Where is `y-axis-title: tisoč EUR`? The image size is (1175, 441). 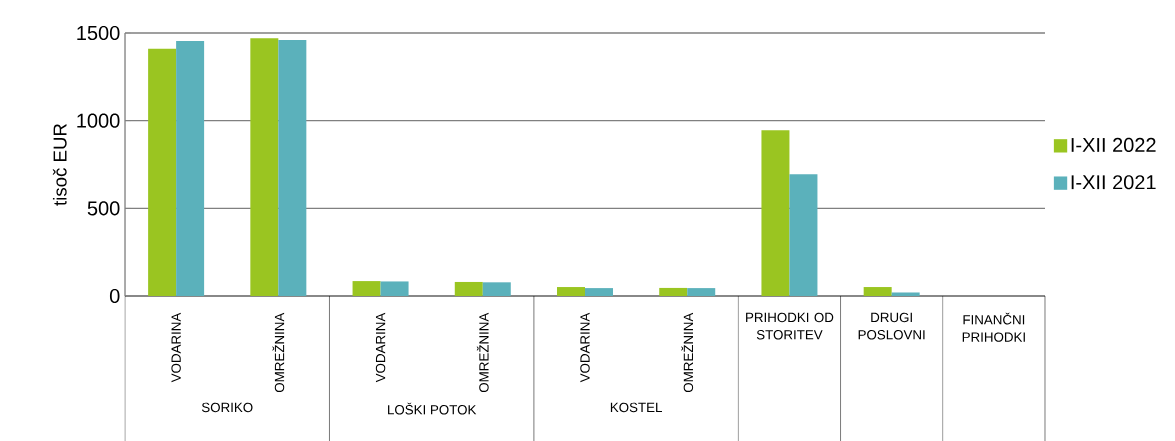
y-axis-title: tisoč EUR is located at coordinates (59, 164).